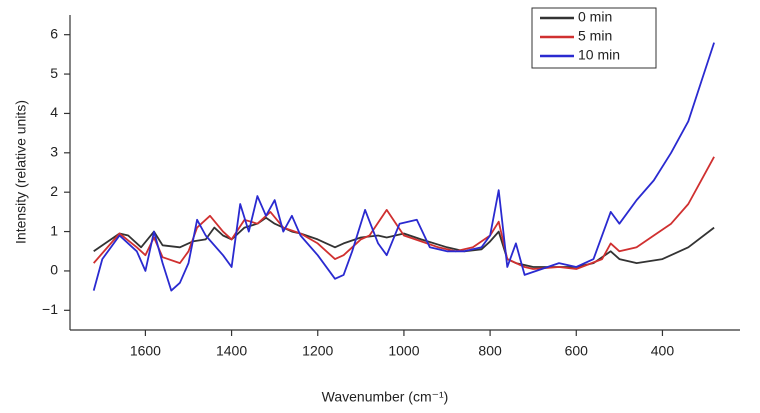  Describe the element at coordinates (663, 351) in the screenshot. I see `x-tick-label: 400` at that location.